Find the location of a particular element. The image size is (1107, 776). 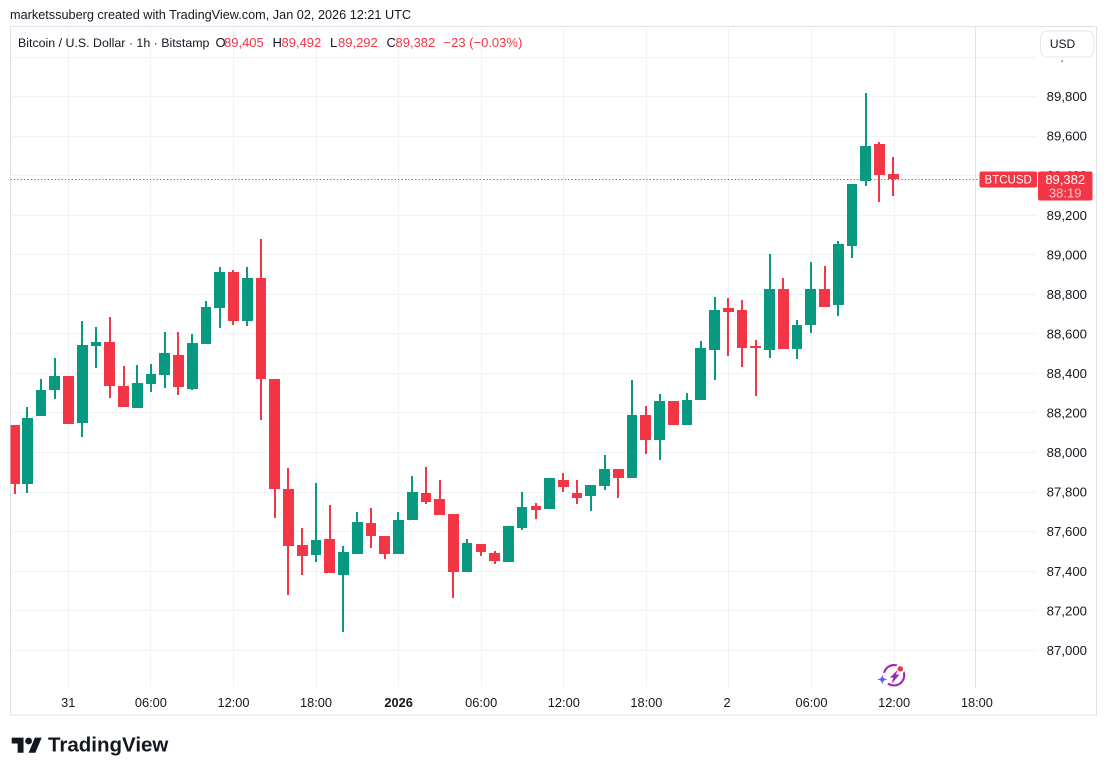

svg-text: L is located at coordinates (333, 42).